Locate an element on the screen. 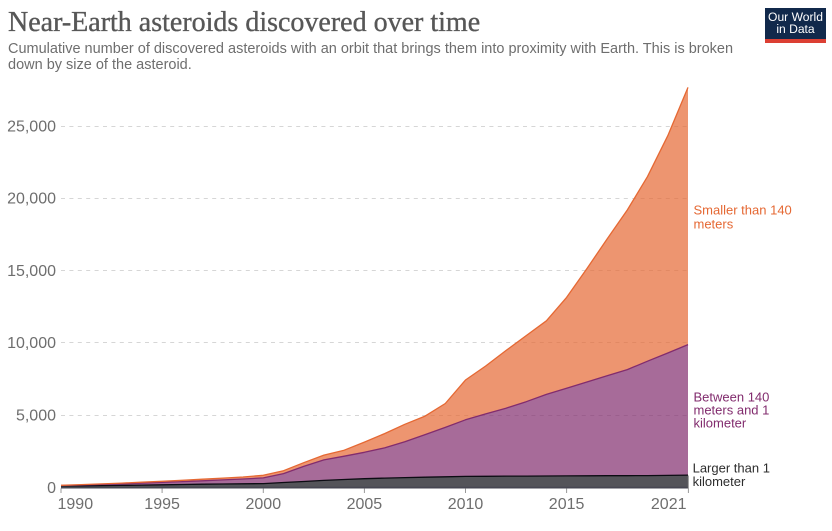 The width and height of the screenshot is (832, 531). svg-text: 10,000 is located at coordinates (31, 343).